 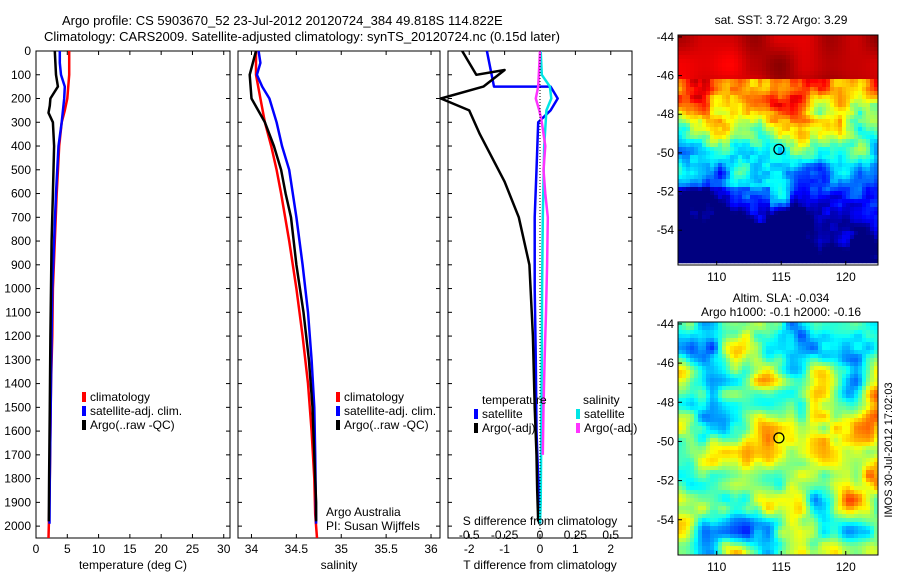 What do you see at coordinates (666, 192) in the screenshot?
I see `sst_map-ytick-label: -52` at bounding box center [666, 192].